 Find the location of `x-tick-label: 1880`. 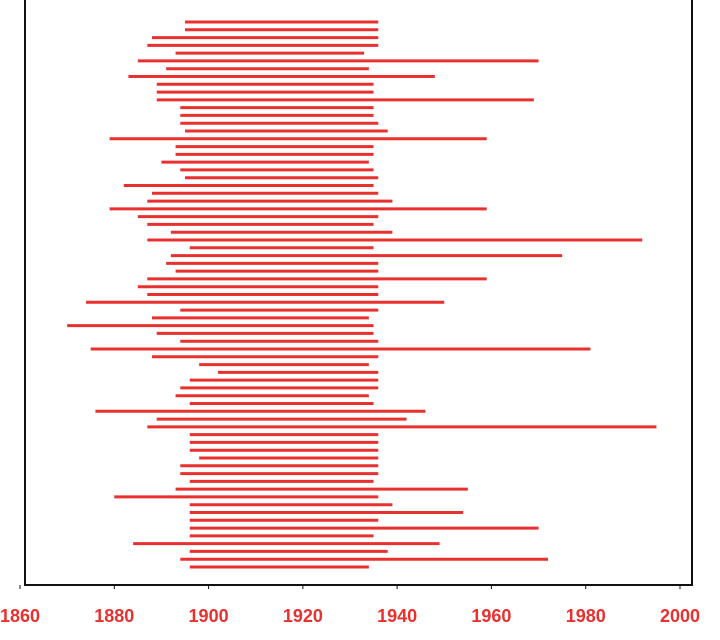

x-tick-label: 1880 is located at coordinates (114, 616).